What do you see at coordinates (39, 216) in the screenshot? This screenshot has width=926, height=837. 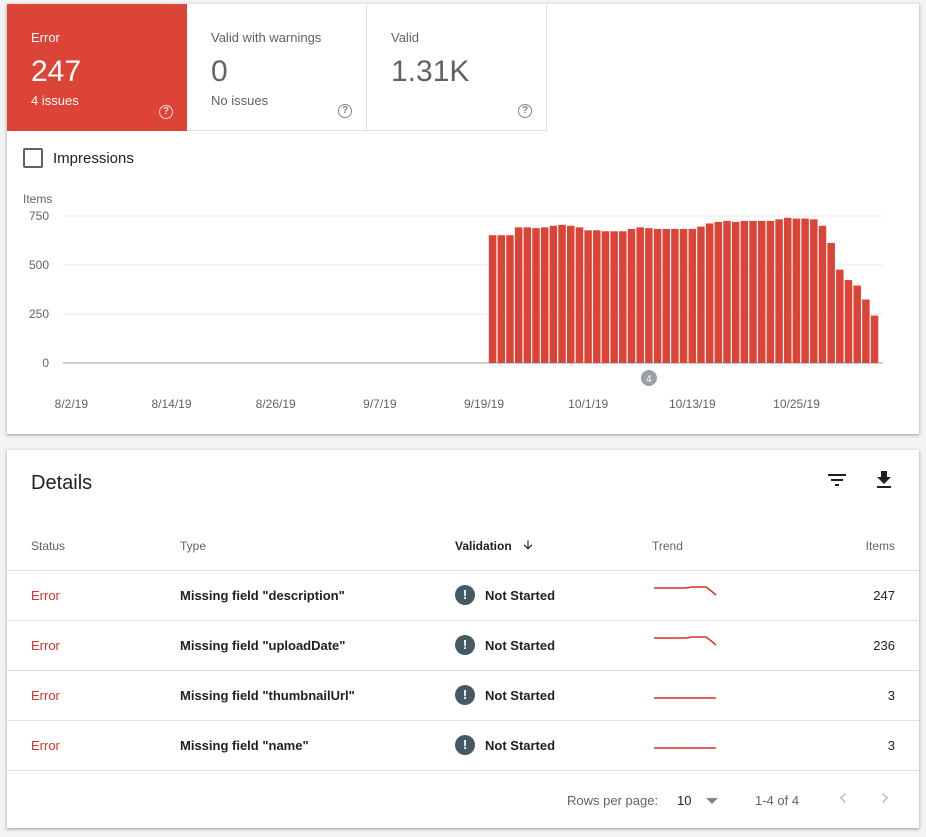 I see `y-tick-label: 750` at bounding box center [39, 216].